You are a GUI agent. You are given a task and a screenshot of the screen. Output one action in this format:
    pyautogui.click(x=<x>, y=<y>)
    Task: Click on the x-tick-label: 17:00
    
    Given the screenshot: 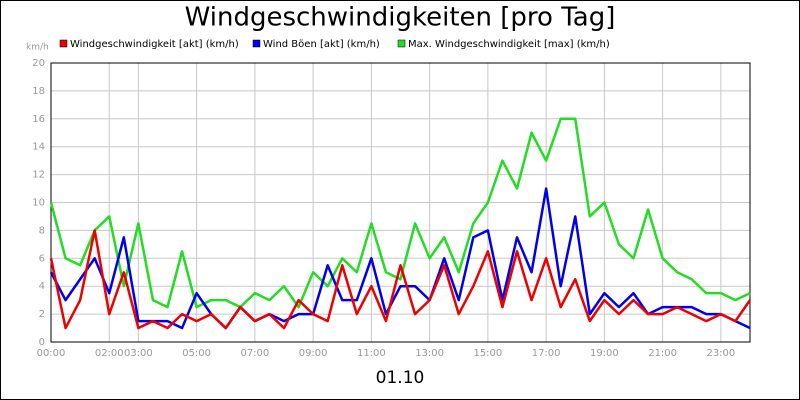 What is the action you would take?
    pyautogui.click(x=546, y=353)
    